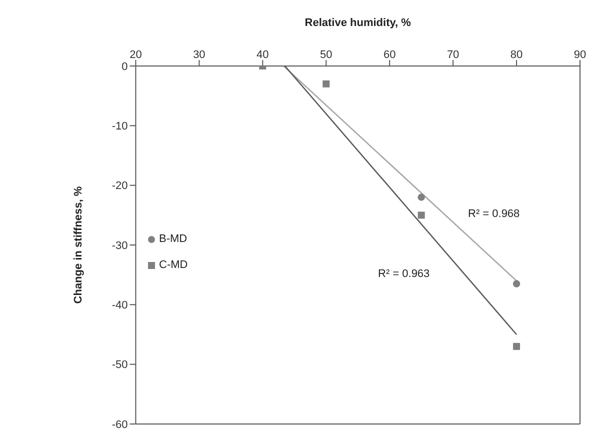 Image resolution: width=598 pixels, height=438 pixels. Describe the element at coordinates (78, 245) in the screenshot. I see `y-axis-title: Change in stiffness, %` at that location.